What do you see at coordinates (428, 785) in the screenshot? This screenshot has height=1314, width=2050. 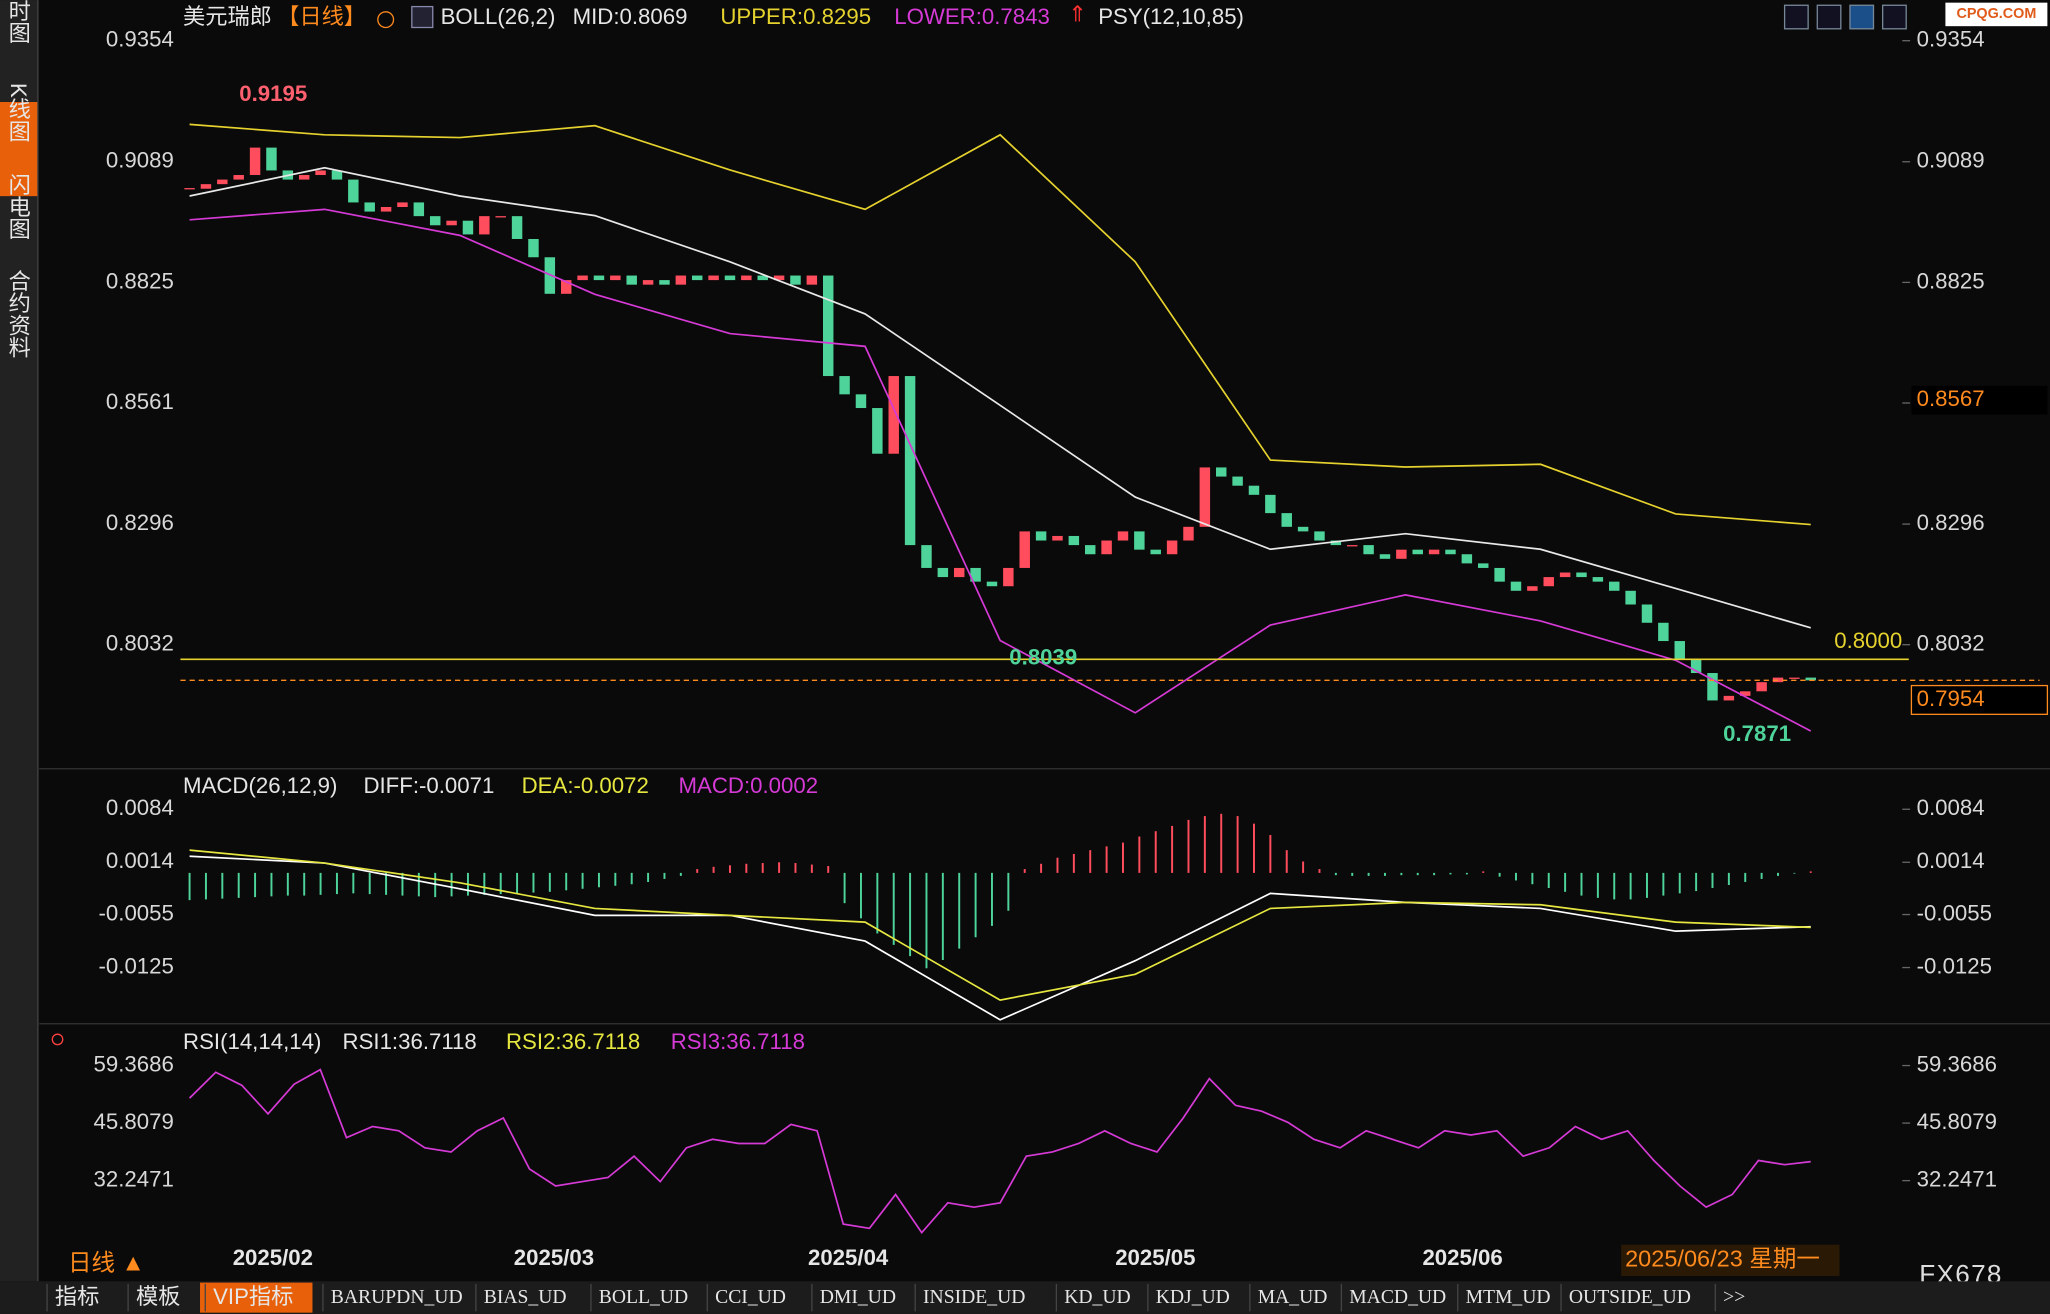 I see `macd-diff: DIFF:-0.0071` at bounding box center [428, 785].